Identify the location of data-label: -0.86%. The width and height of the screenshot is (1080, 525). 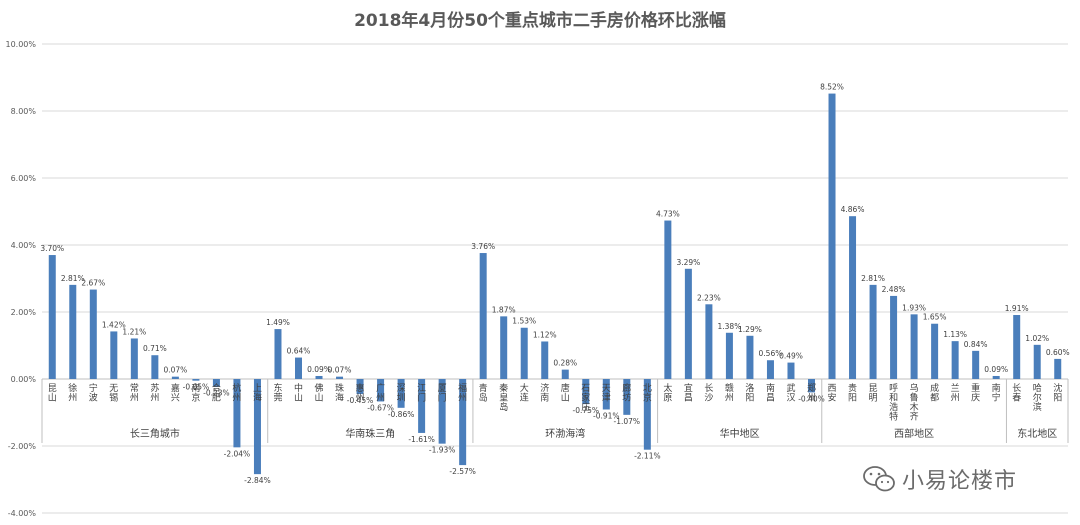
(401, 414).